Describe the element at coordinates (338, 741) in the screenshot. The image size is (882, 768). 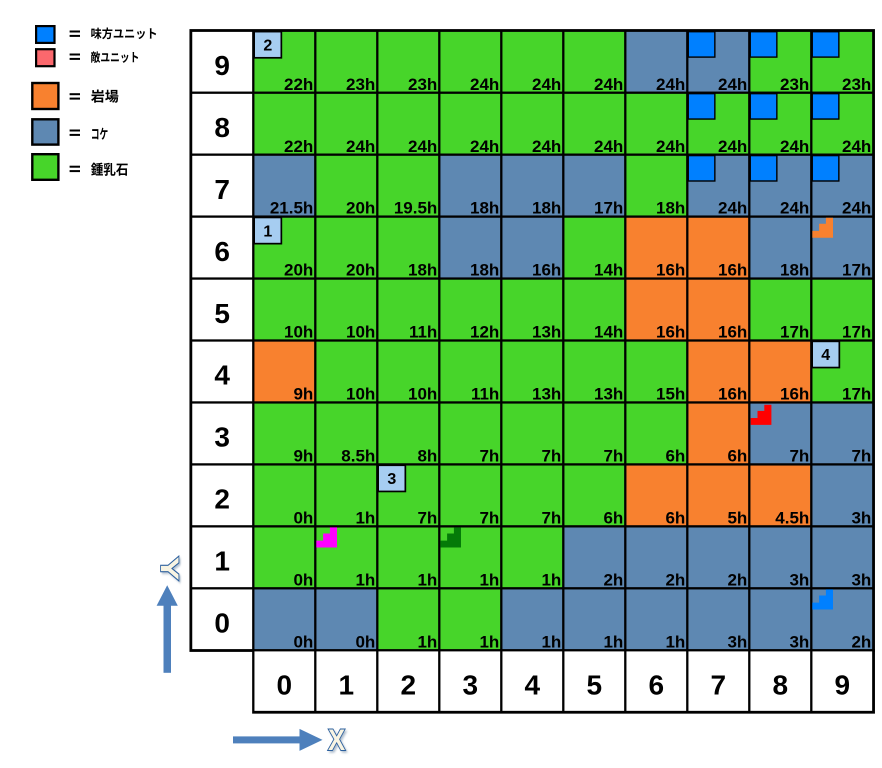
I see `svg-text: X` at that location.